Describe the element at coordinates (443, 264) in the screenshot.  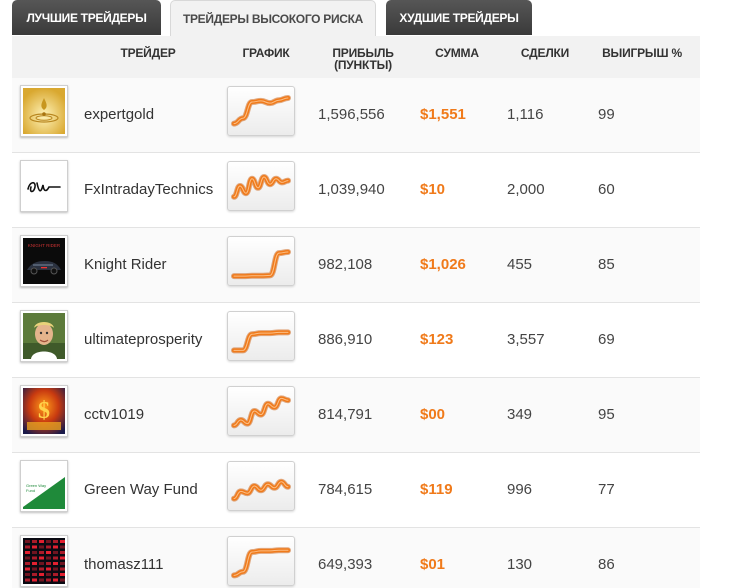
I see `sum-value: $1,026` at that location.